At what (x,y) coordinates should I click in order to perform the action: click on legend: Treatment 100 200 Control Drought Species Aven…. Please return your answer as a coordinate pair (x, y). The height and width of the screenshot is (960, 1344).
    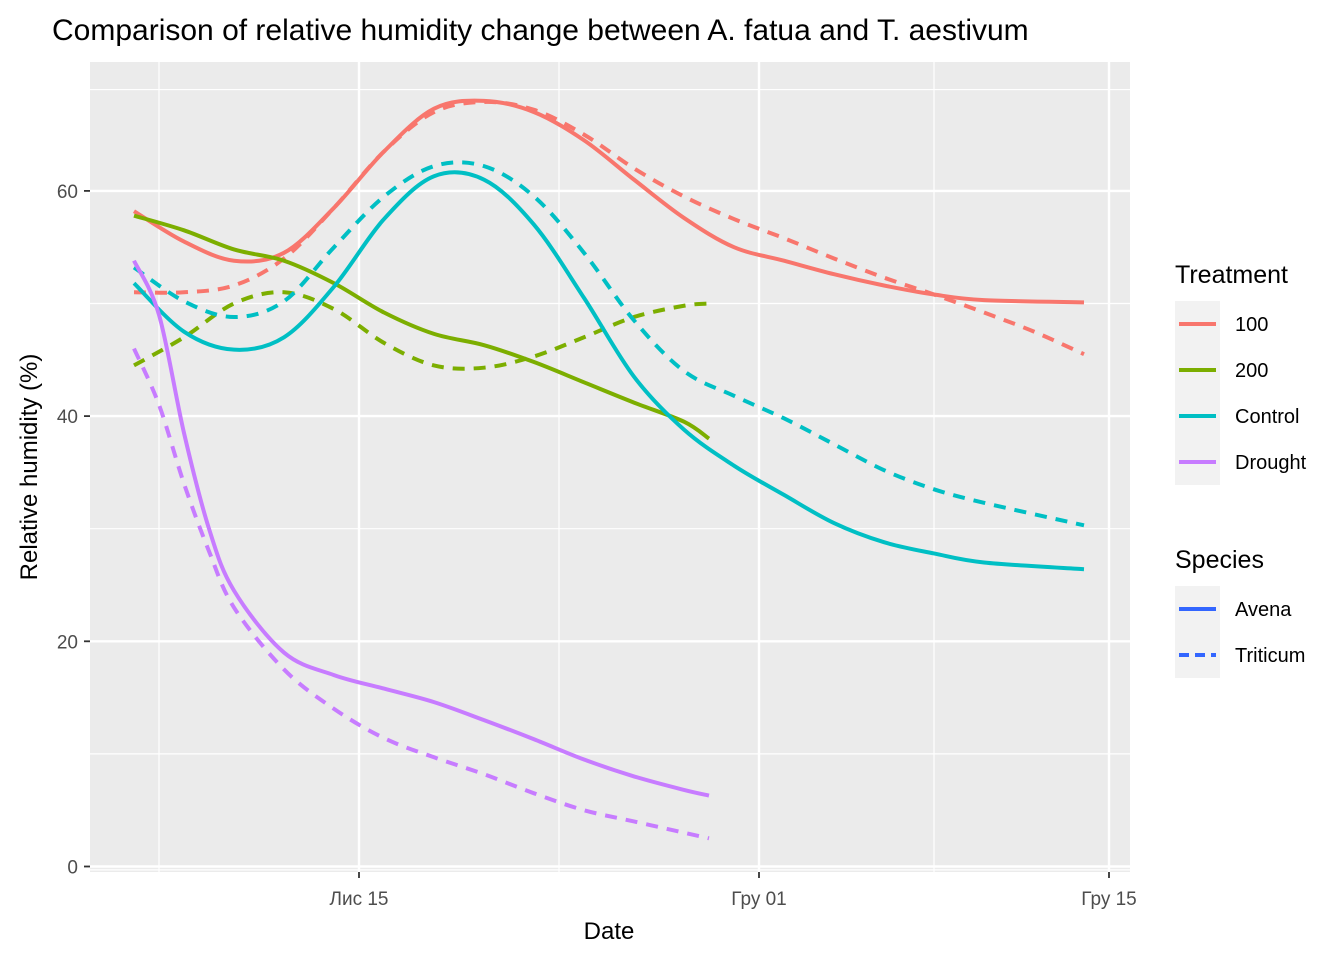
    Looking at the image, I should click on (1241, 469).